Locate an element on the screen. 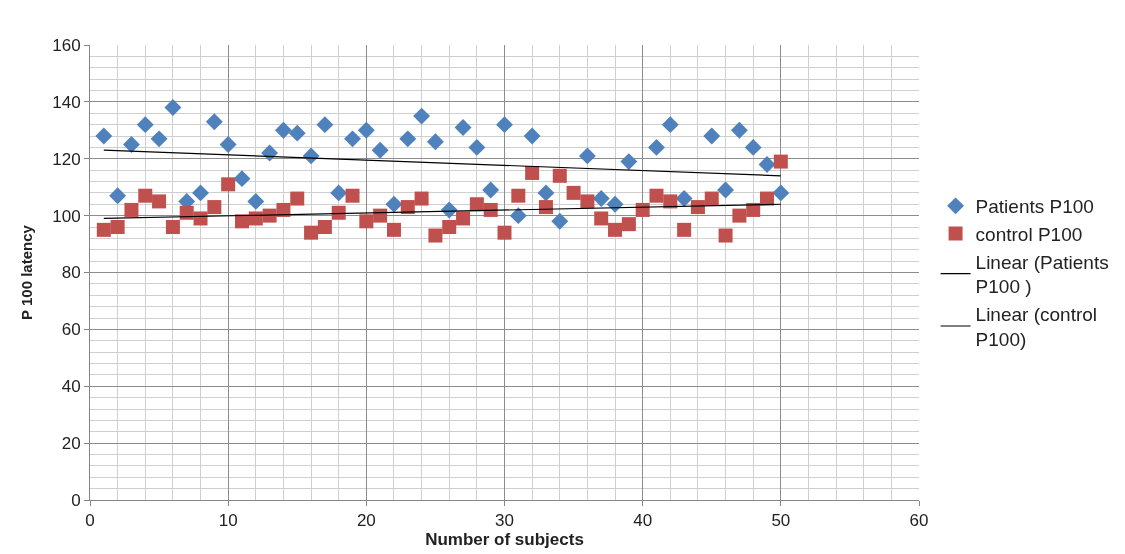 The image size is (1125, 554). x-tick-label: 40 is located at coordinates (643, 521).